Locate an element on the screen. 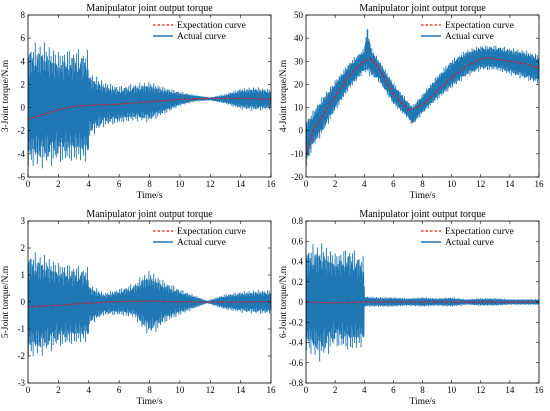  y-tick-label: -0.2 is located at coordinates (296, 322).